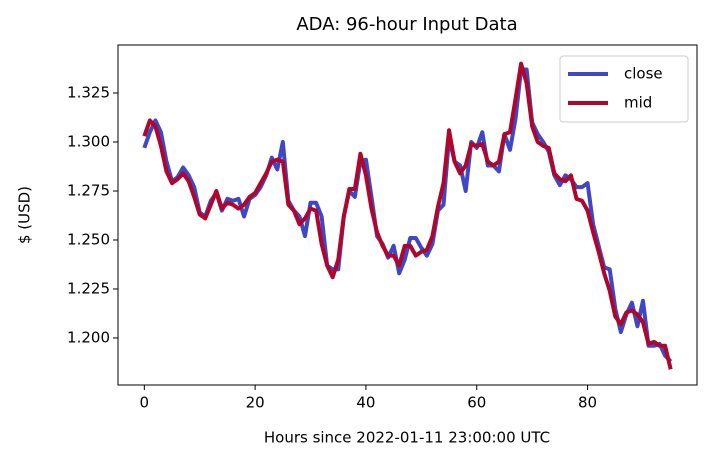 The image size is (713, 468). What do you see at coordinates (643, 74) in the screenshot?
I see `legend-label: close` at bounding box center [643, 74].